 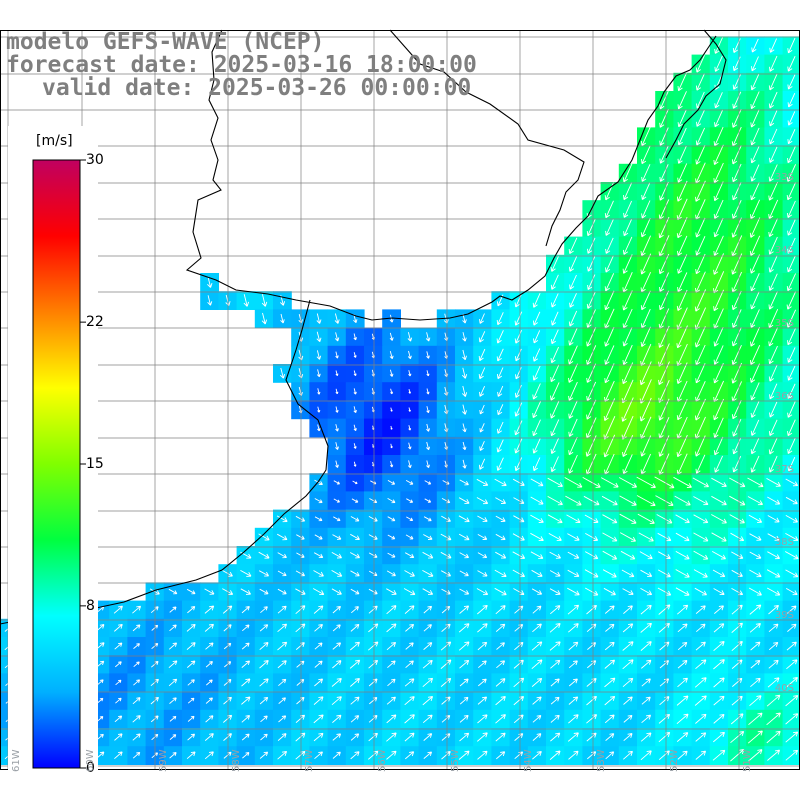 What do you see at coordinates (163, 760) in the screenshot?
I see `longitude-label: 59W` at bounding box center [163, 760].